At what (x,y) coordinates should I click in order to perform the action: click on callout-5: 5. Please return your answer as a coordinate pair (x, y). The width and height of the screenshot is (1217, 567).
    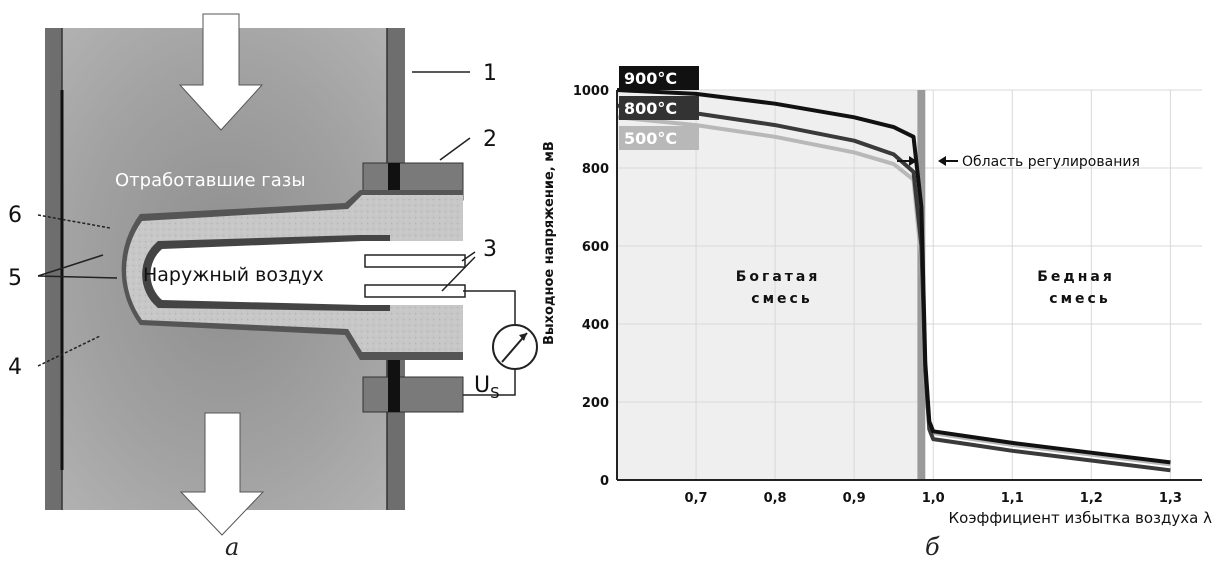
    Looking at the image, I should click on (15, 278).